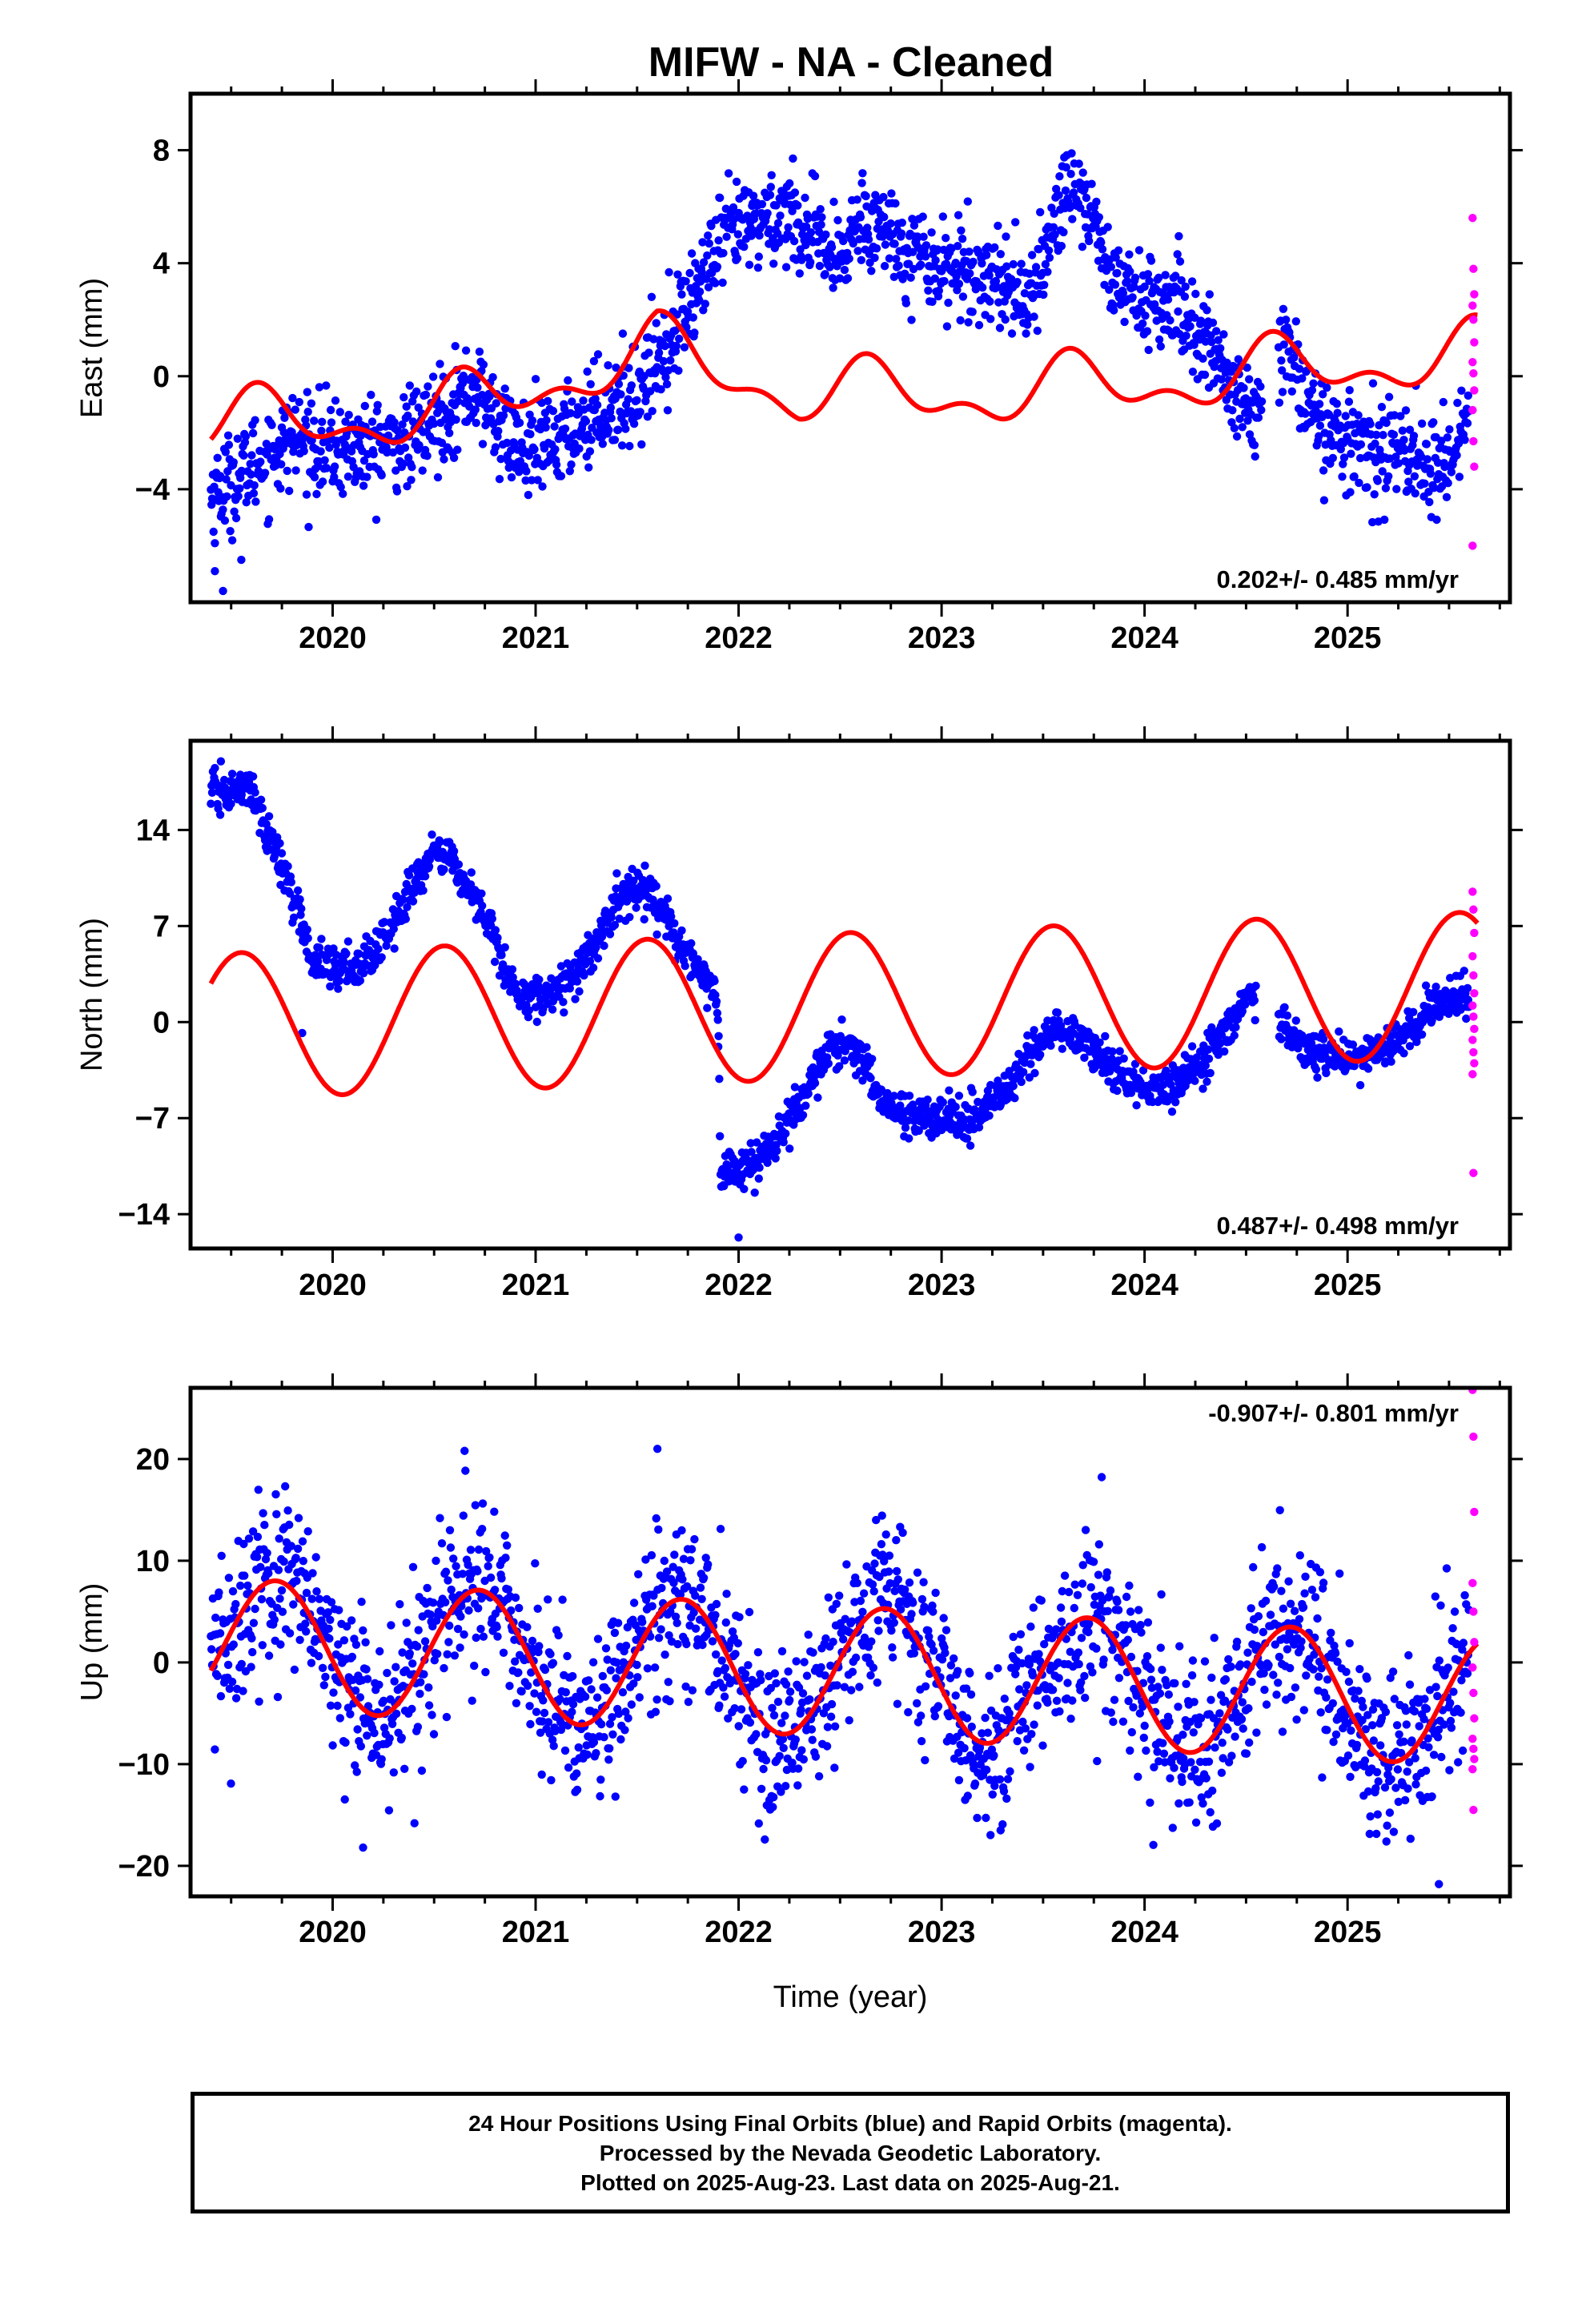 This screenshot has height=2324, width=1582. I want to click on x-tick-label: 2021, so click(536, 638).